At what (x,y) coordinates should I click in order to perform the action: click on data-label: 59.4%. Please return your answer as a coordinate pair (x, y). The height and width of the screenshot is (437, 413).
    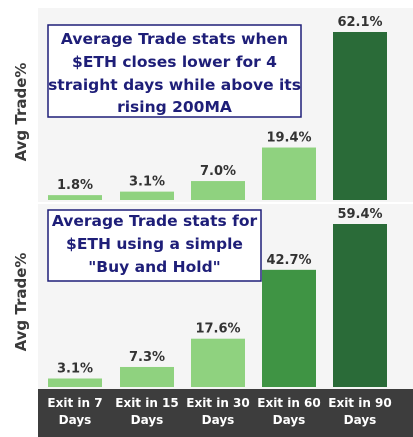
    Looking at the image, I should click on (359, 214).